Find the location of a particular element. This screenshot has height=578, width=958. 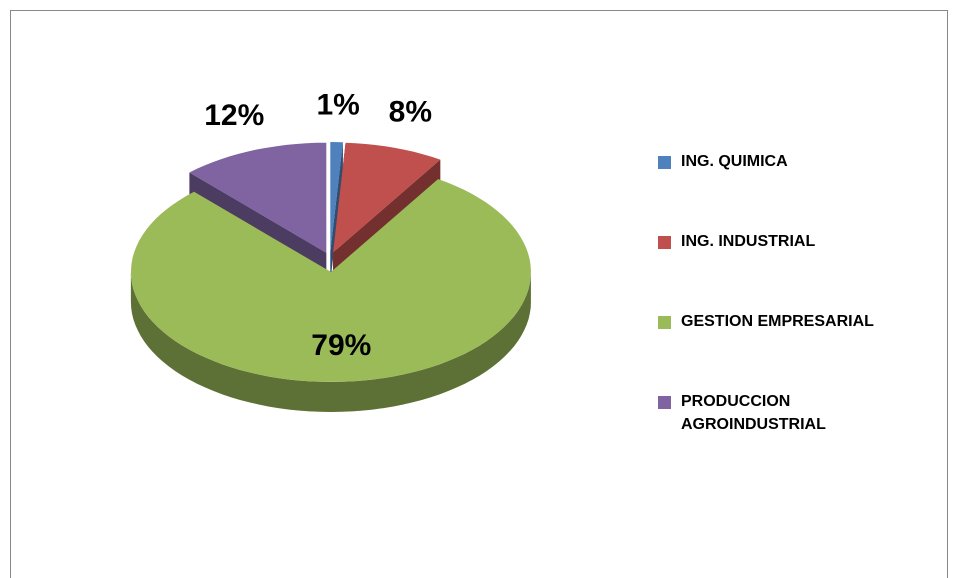

data-label: 79% is located at coordinates (341, 345).